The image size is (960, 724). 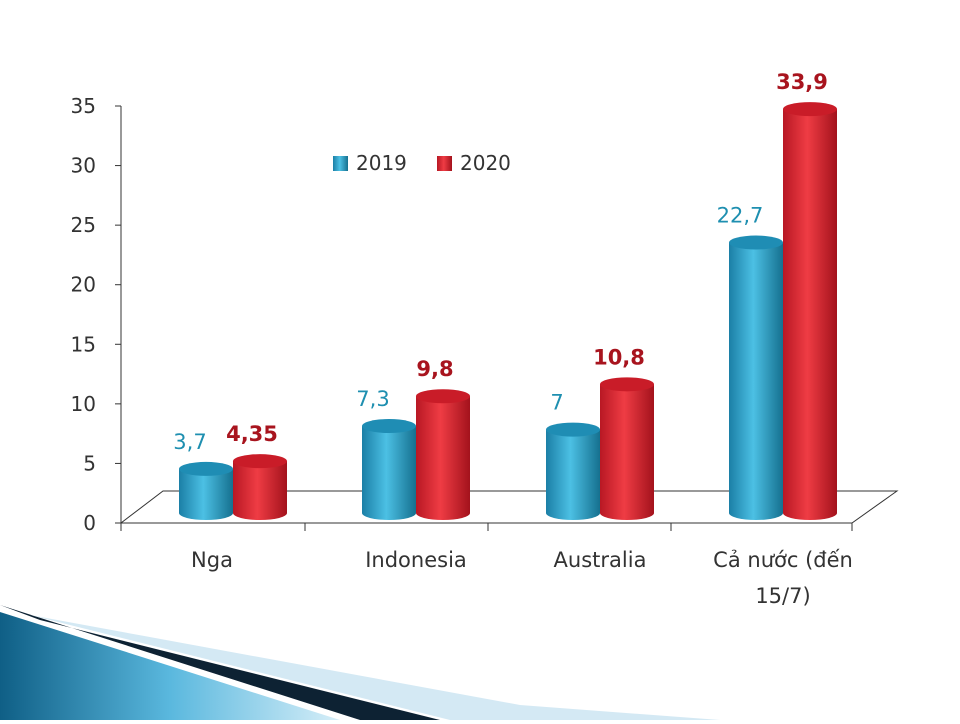 What do you see at coordinates (485, 163) in the screenshot?
I see `legend-label-2020: 2020` at bounding box center [485, 163].